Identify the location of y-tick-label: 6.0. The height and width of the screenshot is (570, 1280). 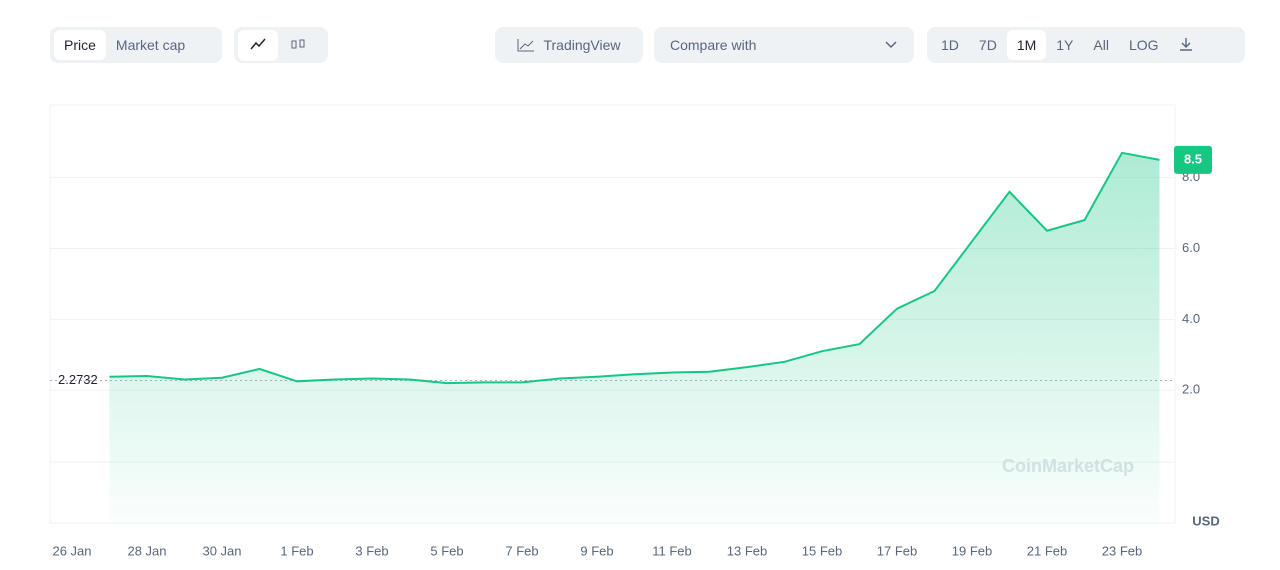
(1191, 247).